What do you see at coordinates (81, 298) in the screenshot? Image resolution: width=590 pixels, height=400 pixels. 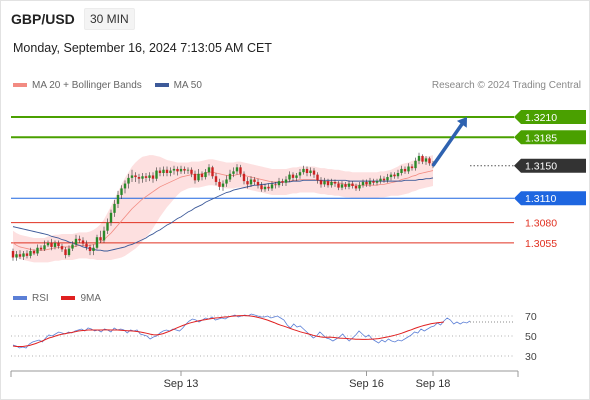 I see `legend-9ma: 9MA` at bounding box center [81, 298].